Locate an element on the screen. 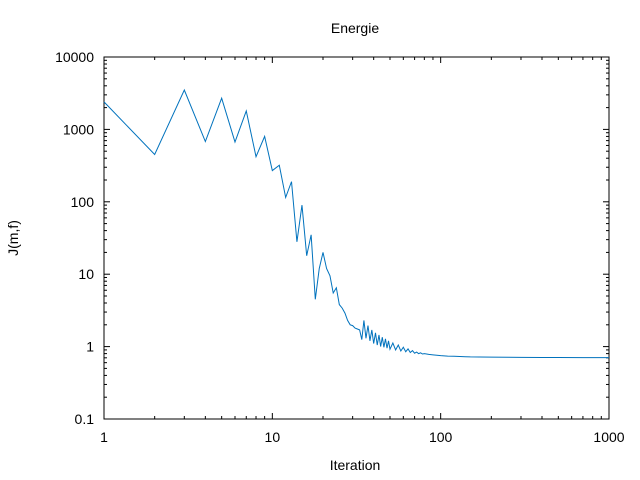 Image resolution: width=640 pixels, height=480 pixels. x-tick-label: 1 is located at coordinates (104, 437).